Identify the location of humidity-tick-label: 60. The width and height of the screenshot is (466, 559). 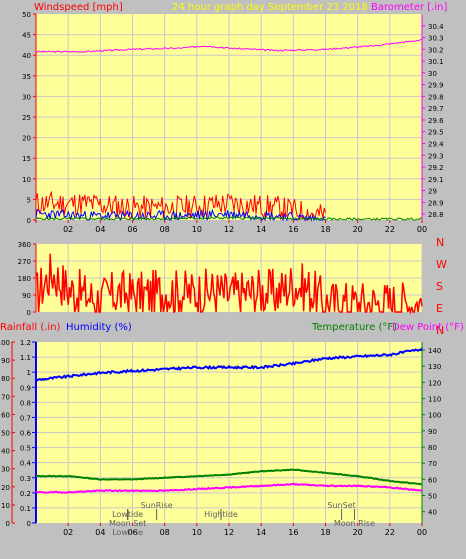
(5, 415).